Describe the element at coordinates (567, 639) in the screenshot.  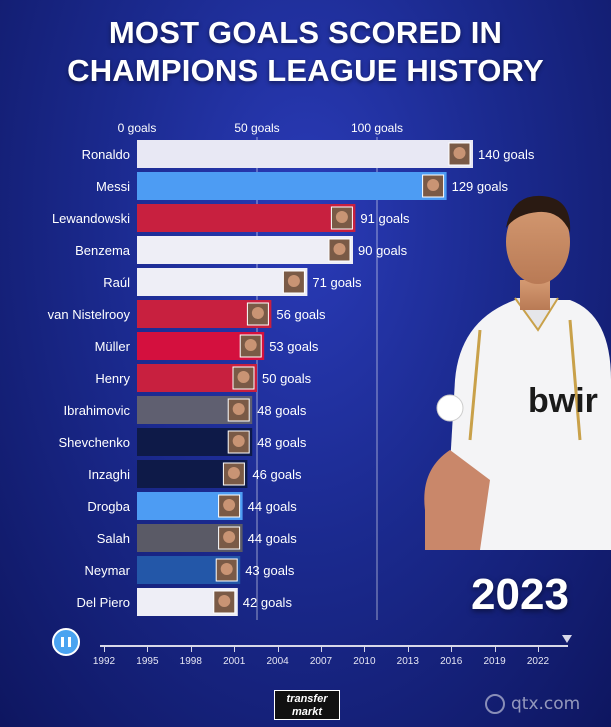
I see `timeline-marker-icon` at that location.